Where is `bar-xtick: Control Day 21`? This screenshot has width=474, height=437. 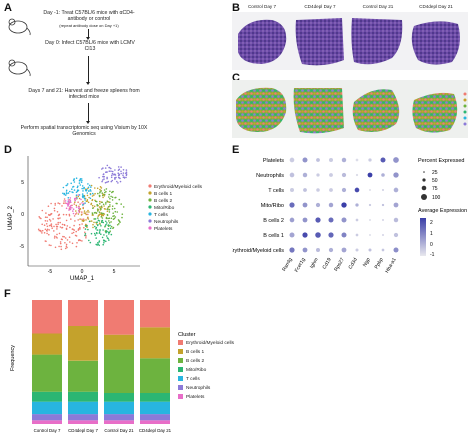
bar-xtick: Control Day 21 is located at coordinates (119, 430).